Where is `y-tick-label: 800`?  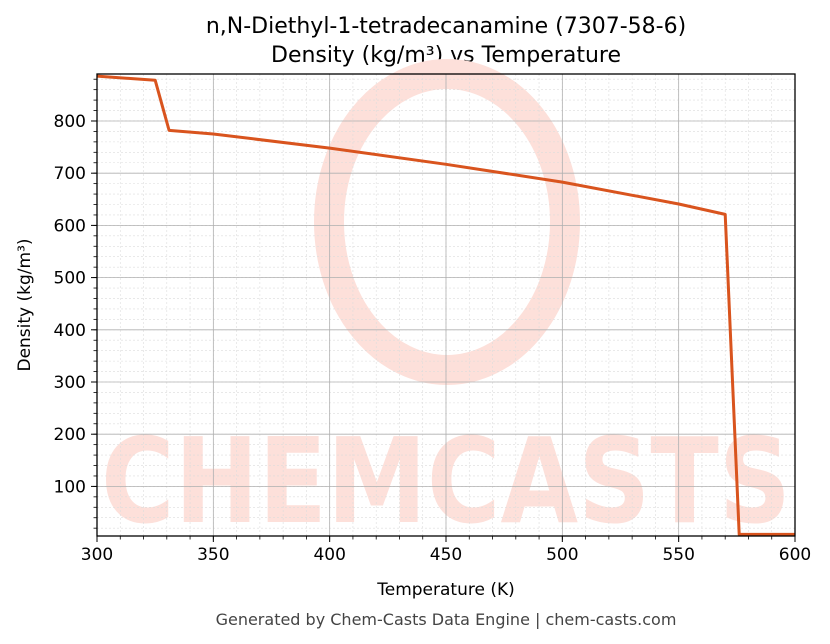 y-tick-label: 800 is located at coordinates (70, 122).